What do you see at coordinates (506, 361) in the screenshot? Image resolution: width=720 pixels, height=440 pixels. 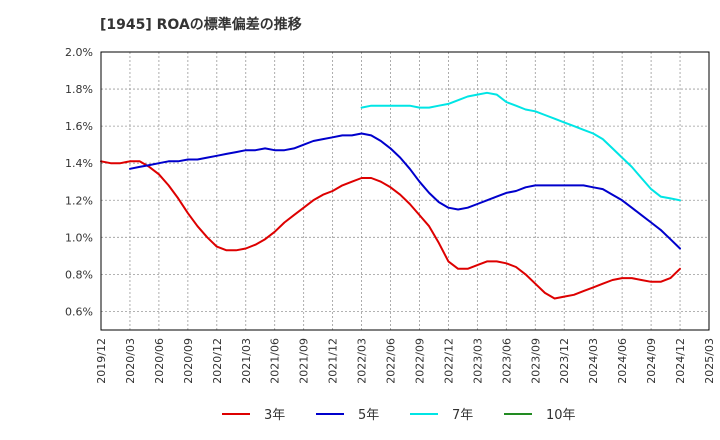 I see `x-tick-label: 2023/06` at bounding box center [506, 361].